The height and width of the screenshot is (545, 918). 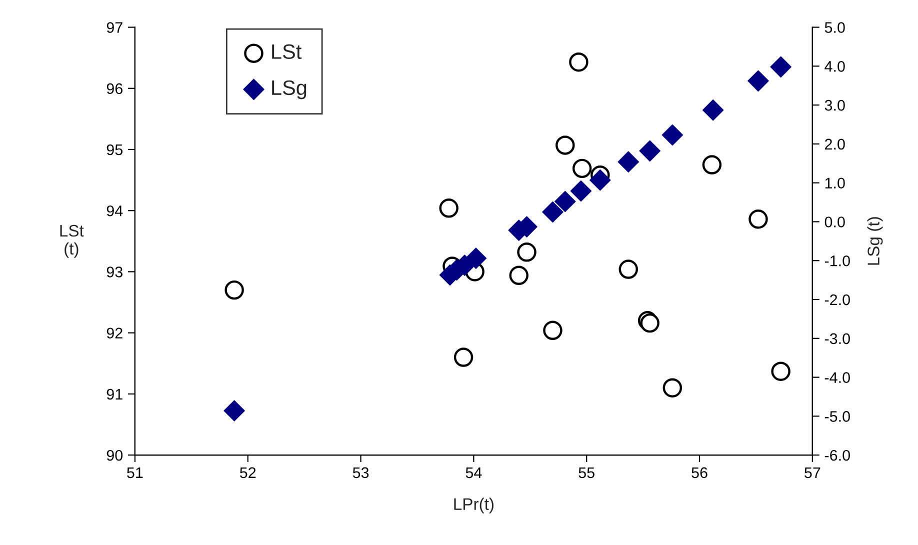 I want to click on x-tick-label: 55, so click(x=586, y=472).